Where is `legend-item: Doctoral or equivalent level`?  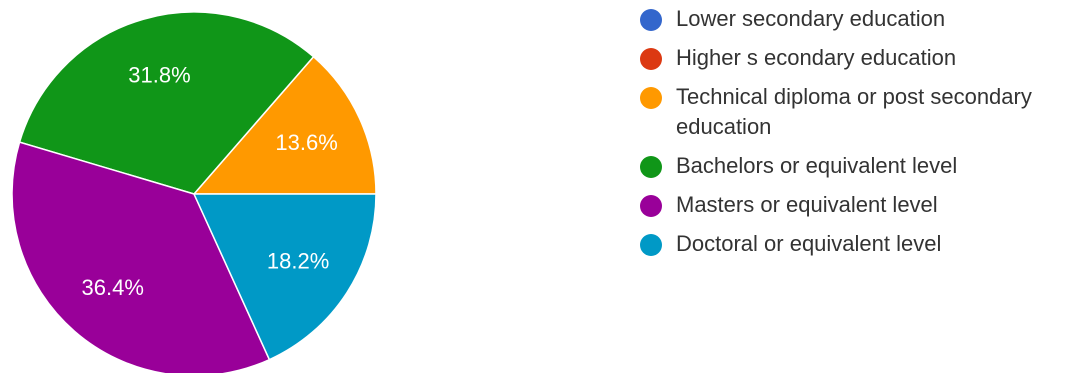
legend-item: Doctoral or equivalent level is located at coordinates (858, 244).